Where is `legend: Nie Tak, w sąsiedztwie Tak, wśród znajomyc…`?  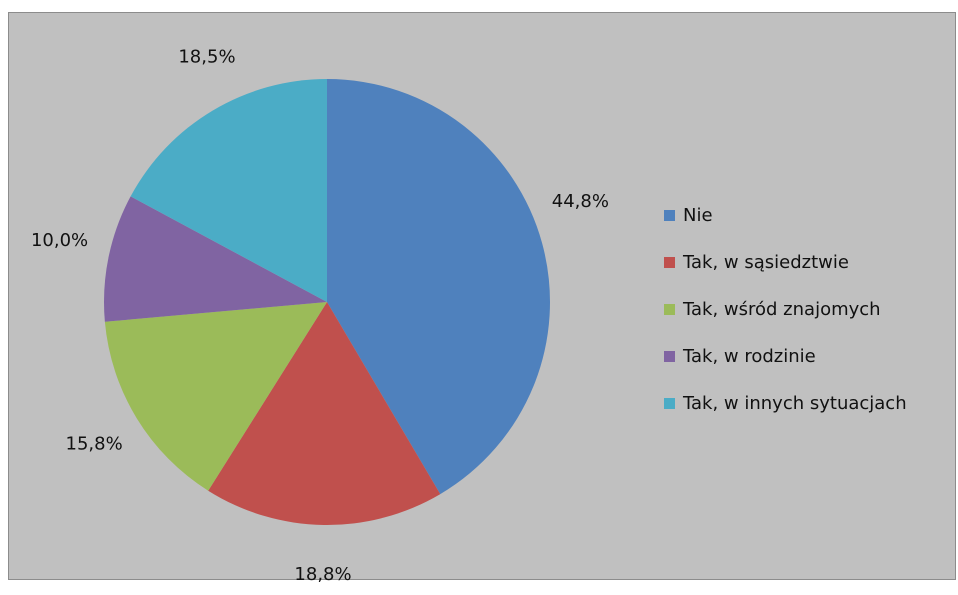 legend: Nie Tak, w sąsiedztwie Tak, wśród znajomyc… is located at coordinates (785, 320).